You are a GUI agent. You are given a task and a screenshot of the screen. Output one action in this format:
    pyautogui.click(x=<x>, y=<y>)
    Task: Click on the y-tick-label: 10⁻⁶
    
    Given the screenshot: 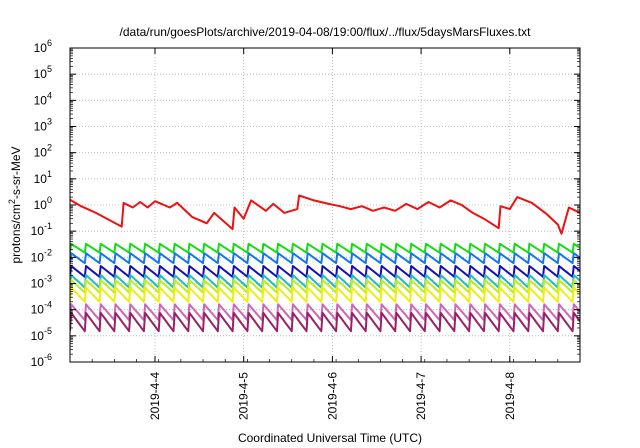 What is the action you would take?
    pyautogui.click(x=41, y=360)
    